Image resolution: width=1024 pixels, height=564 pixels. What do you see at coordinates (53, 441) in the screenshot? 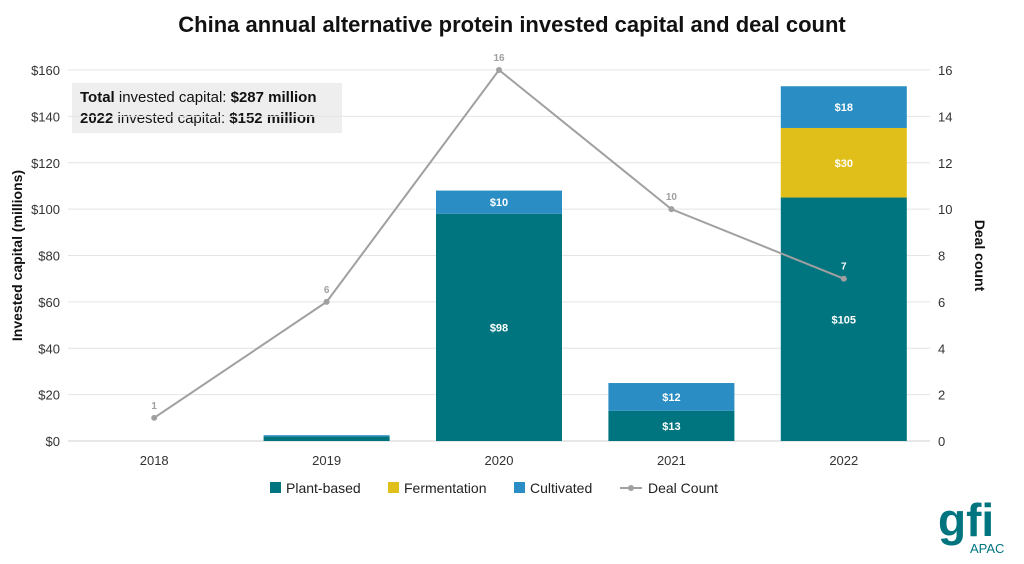
I see `y-tick-label: $0` at bounding box center [53, 441].